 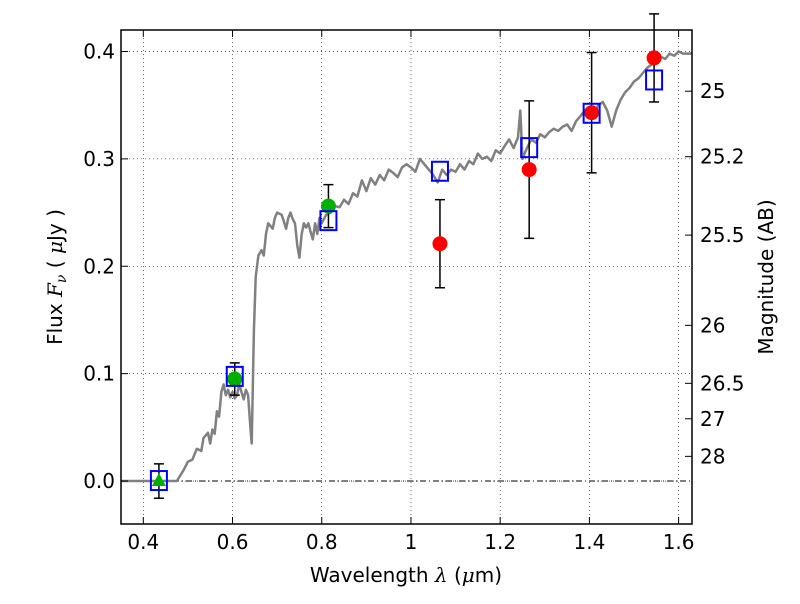 What do you see at coordinates (99, 374) in the screenshot?
I see `y-tick-label: 0.1` at bounding box center [99, 374].